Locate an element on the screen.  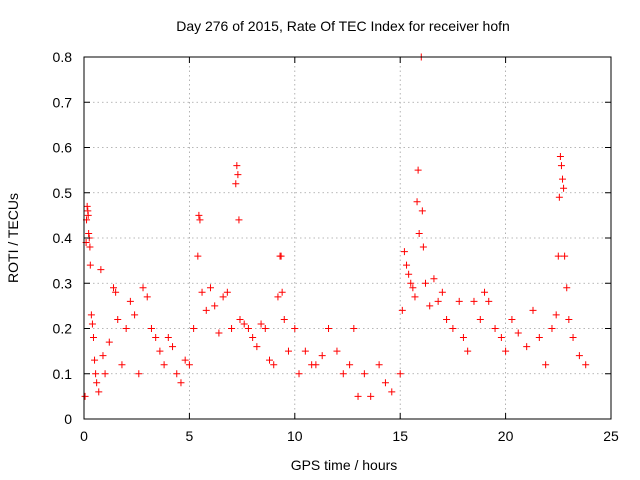
x-tick-label: 10 is located at coordinates (295, 436).